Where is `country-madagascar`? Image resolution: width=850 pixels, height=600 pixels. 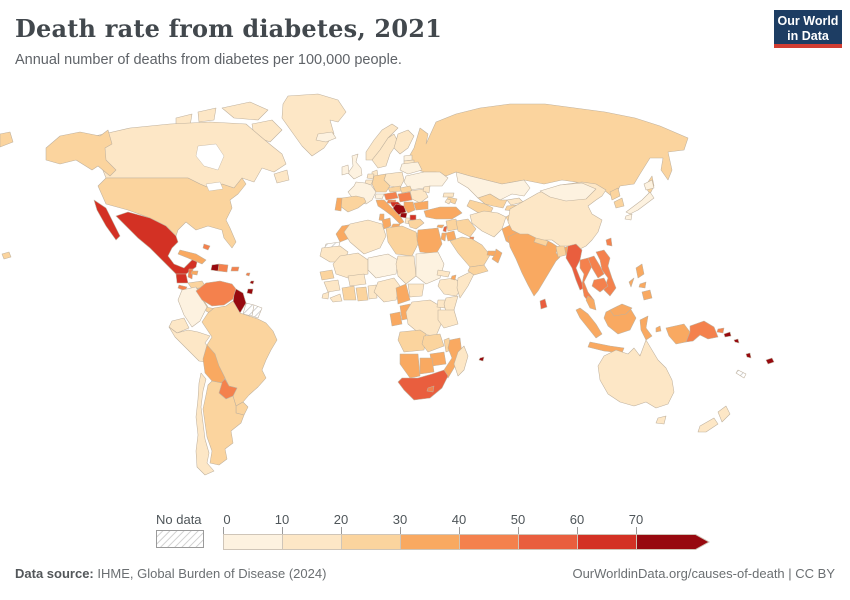 country-madagascar is located at coordinates (461, 361).